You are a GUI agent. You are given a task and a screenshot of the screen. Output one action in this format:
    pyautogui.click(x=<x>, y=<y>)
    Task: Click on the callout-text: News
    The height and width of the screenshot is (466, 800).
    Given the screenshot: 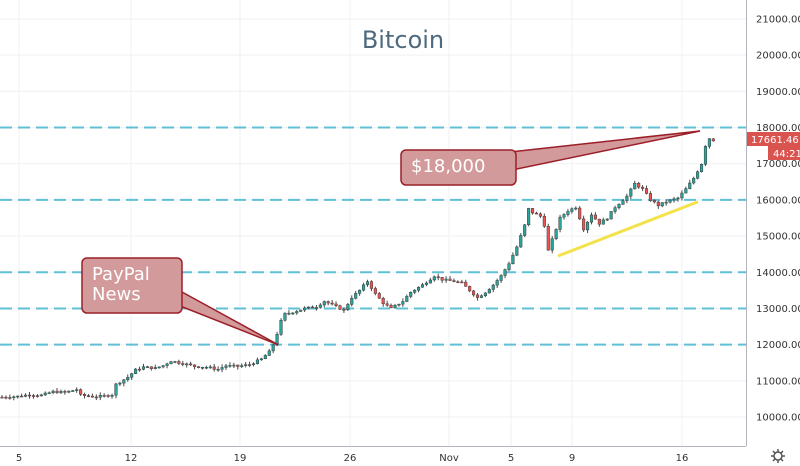 What is the action you would take?
    pyautogui.click(x=116, y=294)
    